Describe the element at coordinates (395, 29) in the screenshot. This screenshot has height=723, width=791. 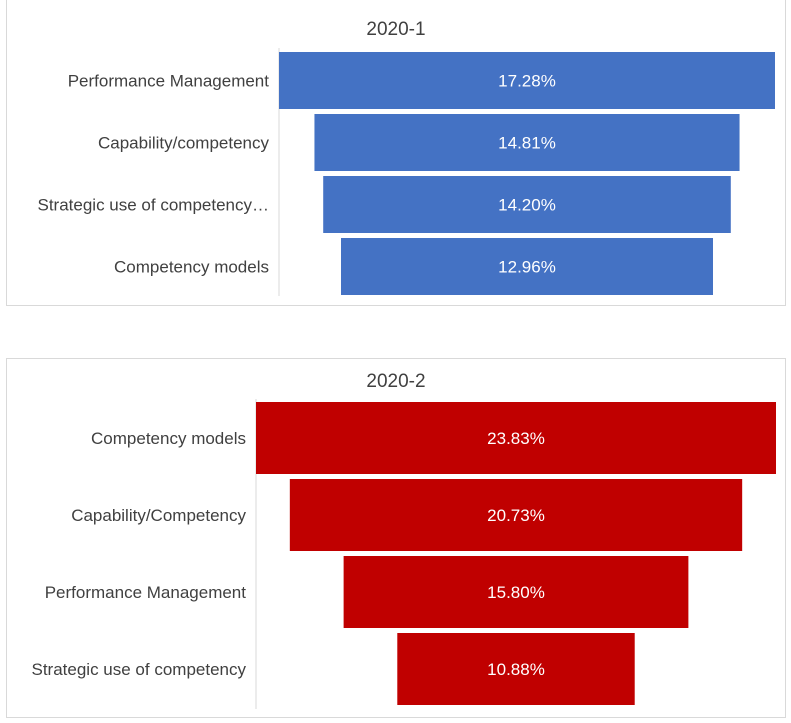
I see `chart1-title: 2020-1` at that location.